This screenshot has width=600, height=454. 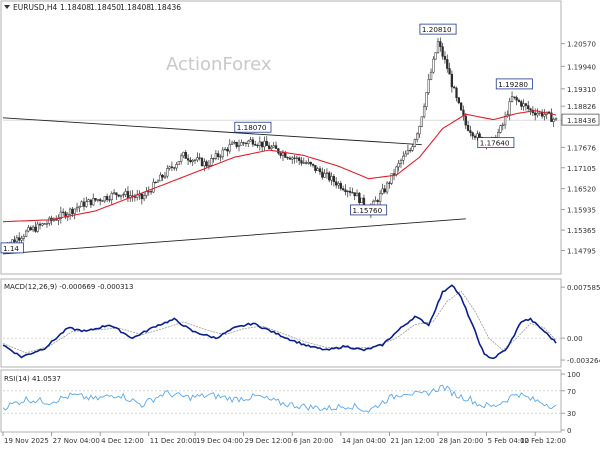 I want to click on time-tick-label: 5 Feb 04:00, so click(x=508, y=441).